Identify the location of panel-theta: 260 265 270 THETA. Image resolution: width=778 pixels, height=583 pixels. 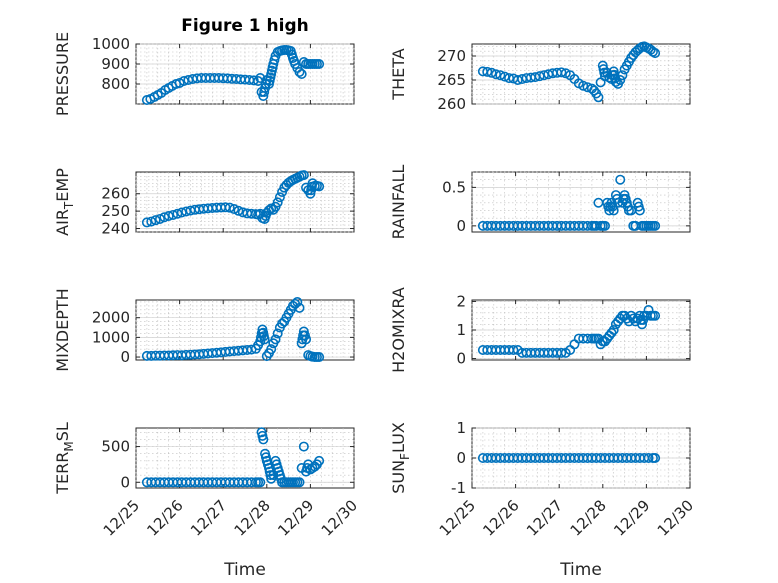
(540, 77).